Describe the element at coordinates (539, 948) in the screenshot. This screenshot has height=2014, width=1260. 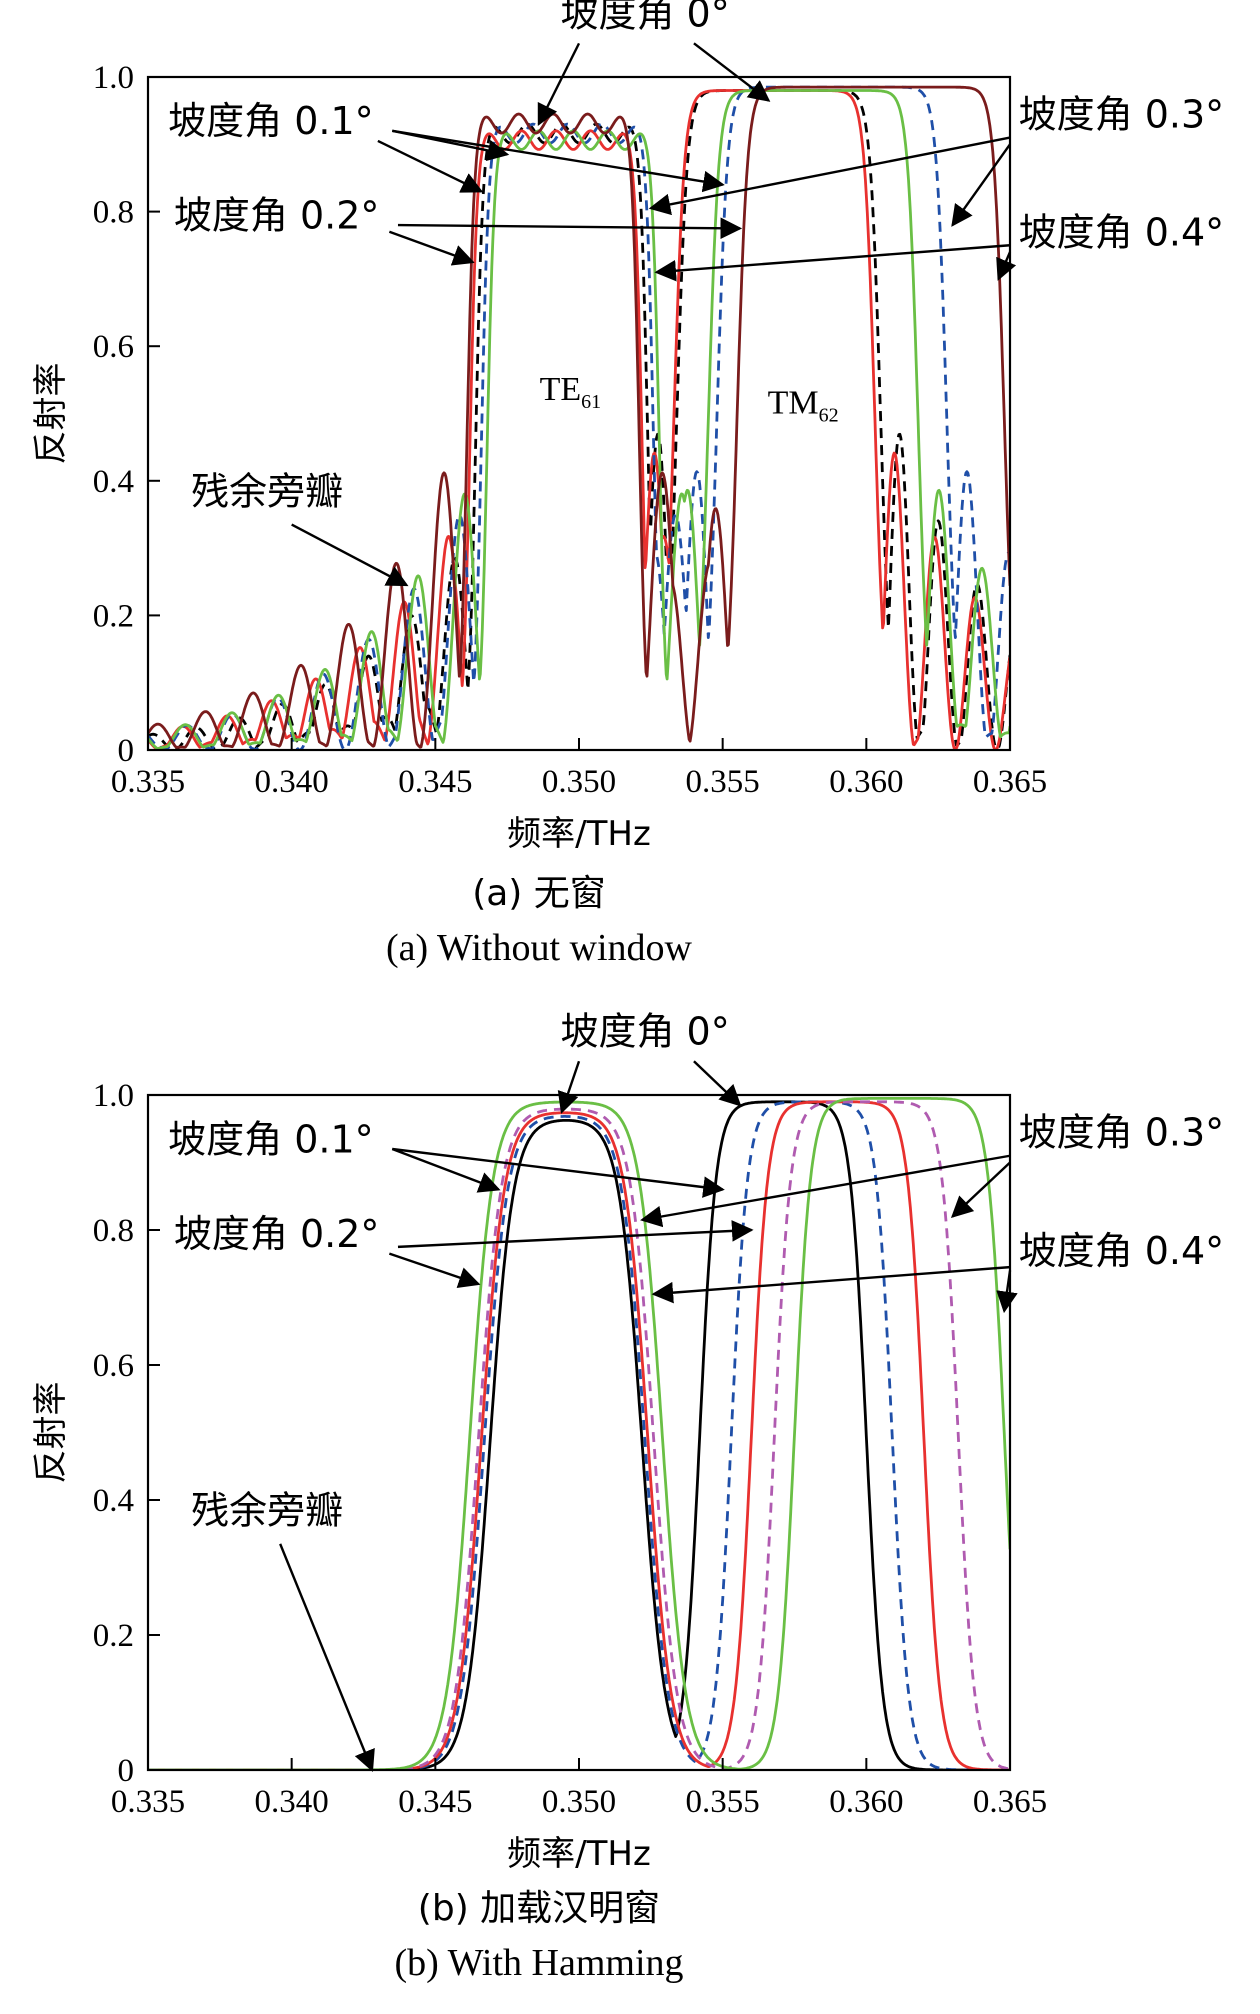
I see `panel-a-caption-en: (a) Without window` at that location.